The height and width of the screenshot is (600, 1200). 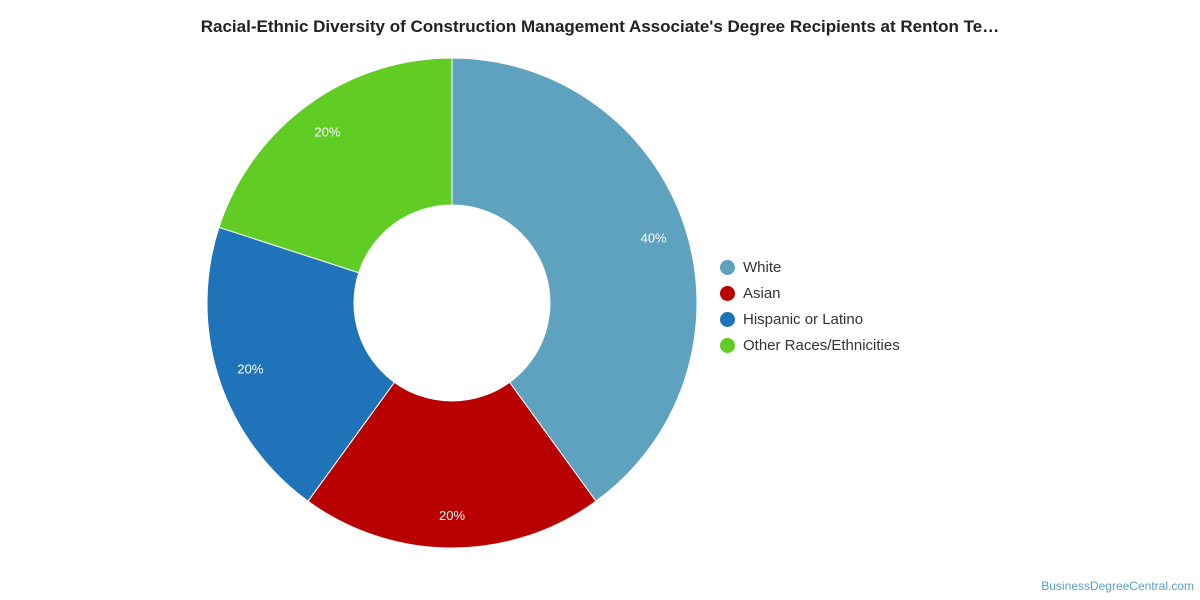 I want to click on slice-asian, so click(x=452, y=465).